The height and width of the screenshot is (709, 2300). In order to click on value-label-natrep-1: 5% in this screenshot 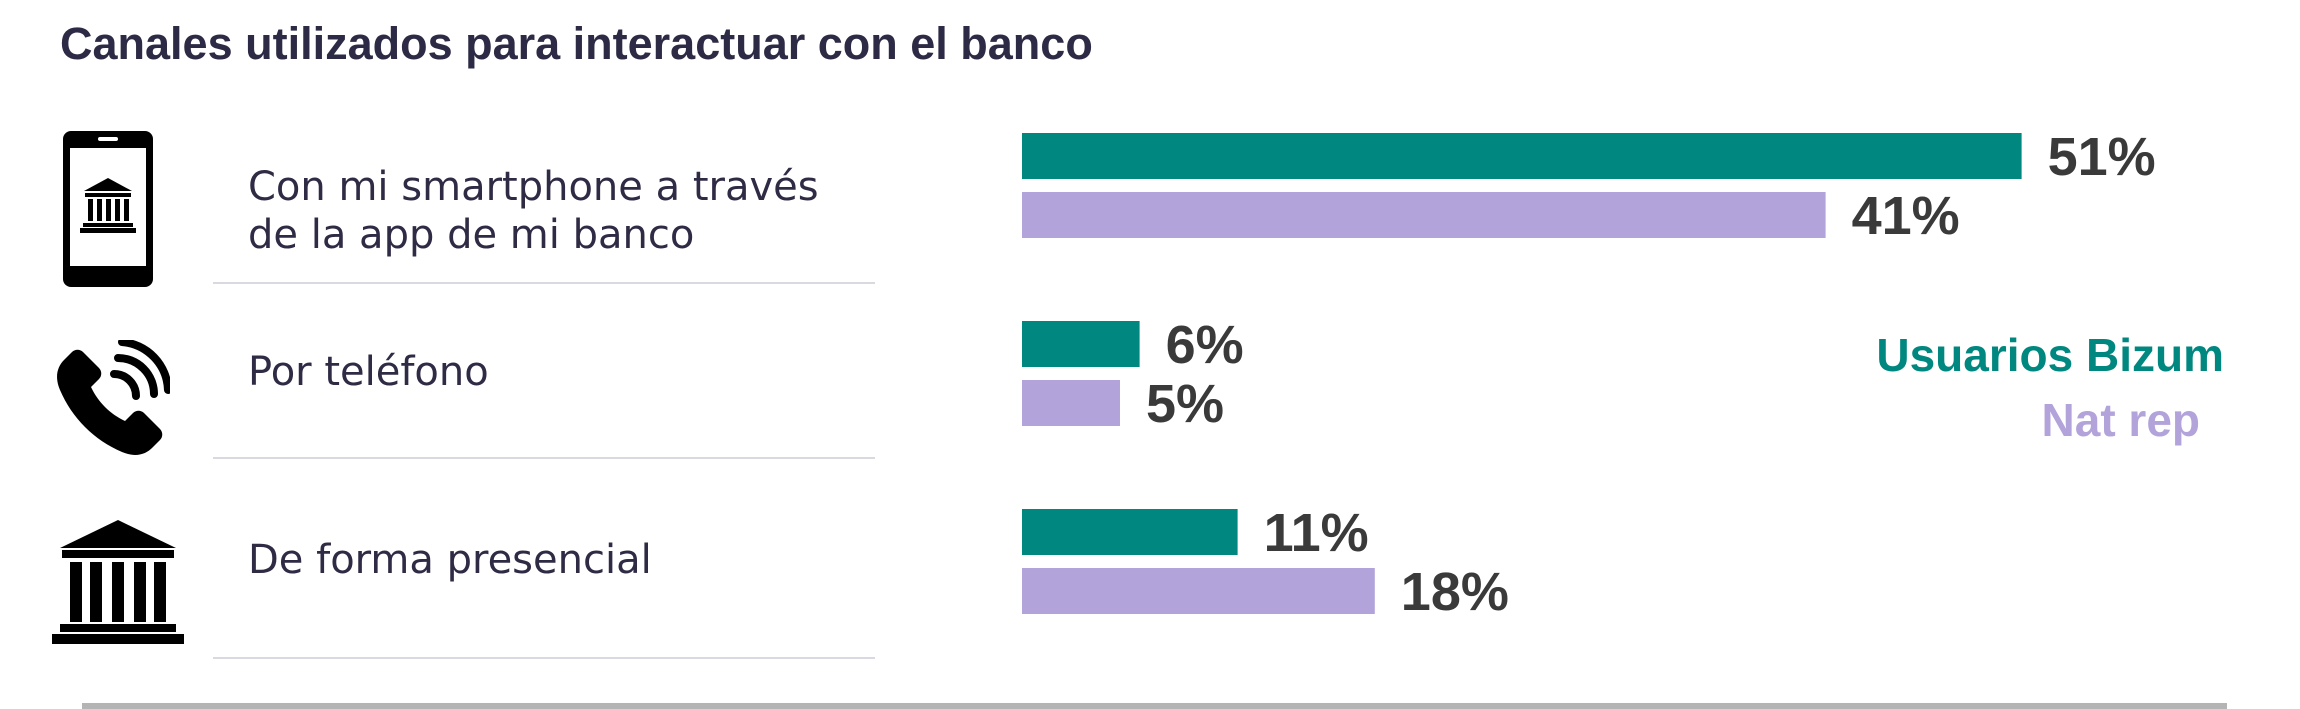, I will do `click(1185, 404)`.